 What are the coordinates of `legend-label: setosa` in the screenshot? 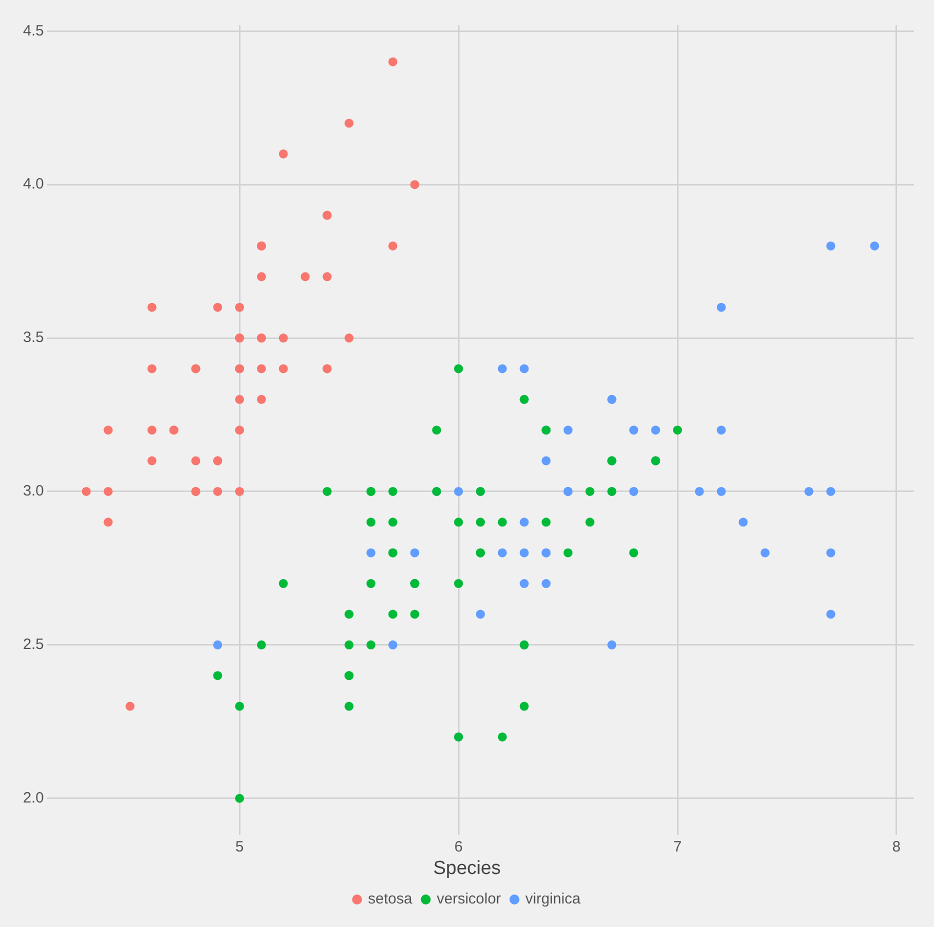 It's located at (390, 899).